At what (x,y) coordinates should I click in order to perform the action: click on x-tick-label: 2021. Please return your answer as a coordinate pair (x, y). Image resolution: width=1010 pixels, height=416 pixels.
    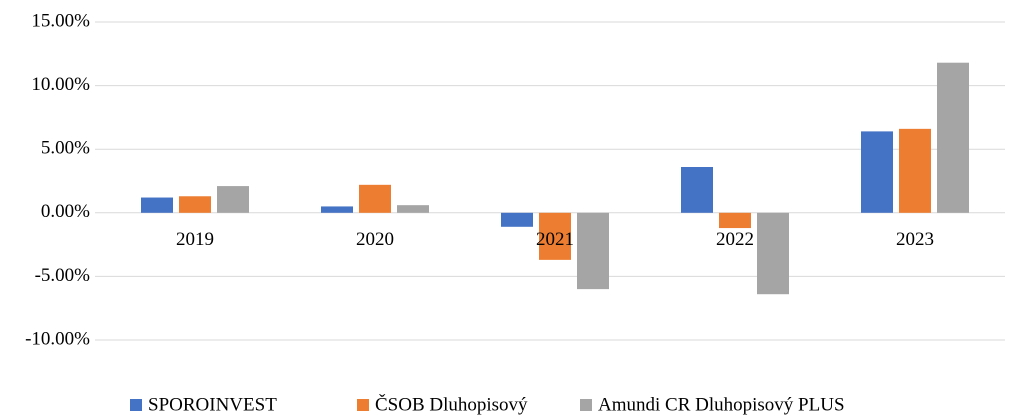
    Looking at the image, I should click on (555, 239).